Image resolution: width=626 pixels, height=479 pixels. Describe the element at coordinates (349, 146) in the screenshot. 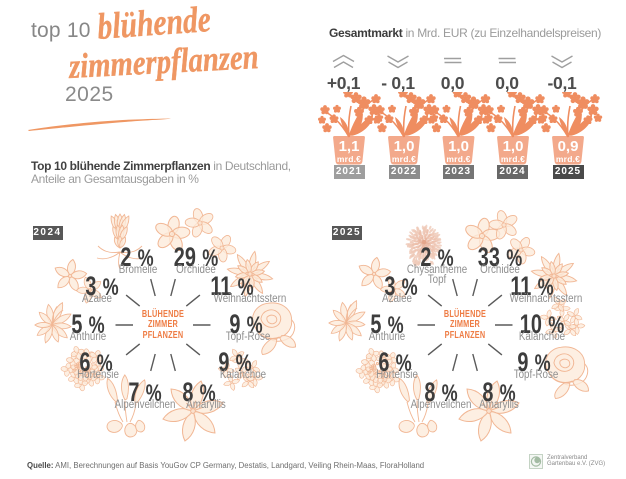

I see `svg-text: 1,1` at that location.